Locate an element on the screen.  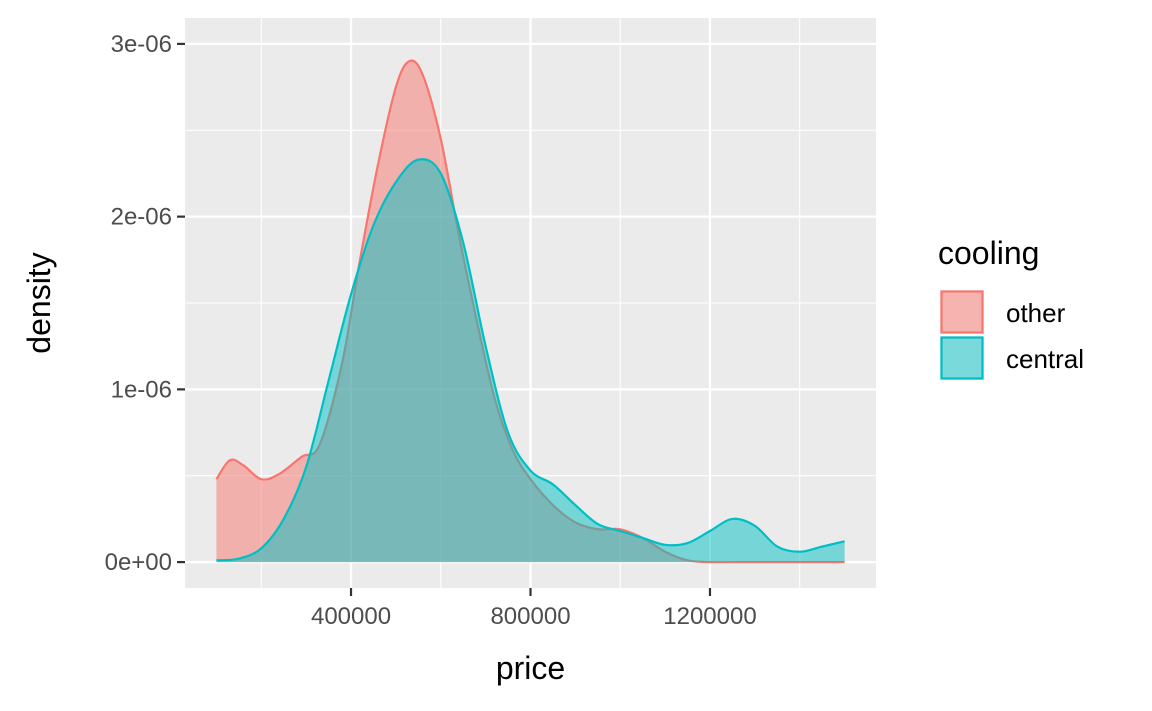
x-axis-title: price is located at coordinates (530, 668).